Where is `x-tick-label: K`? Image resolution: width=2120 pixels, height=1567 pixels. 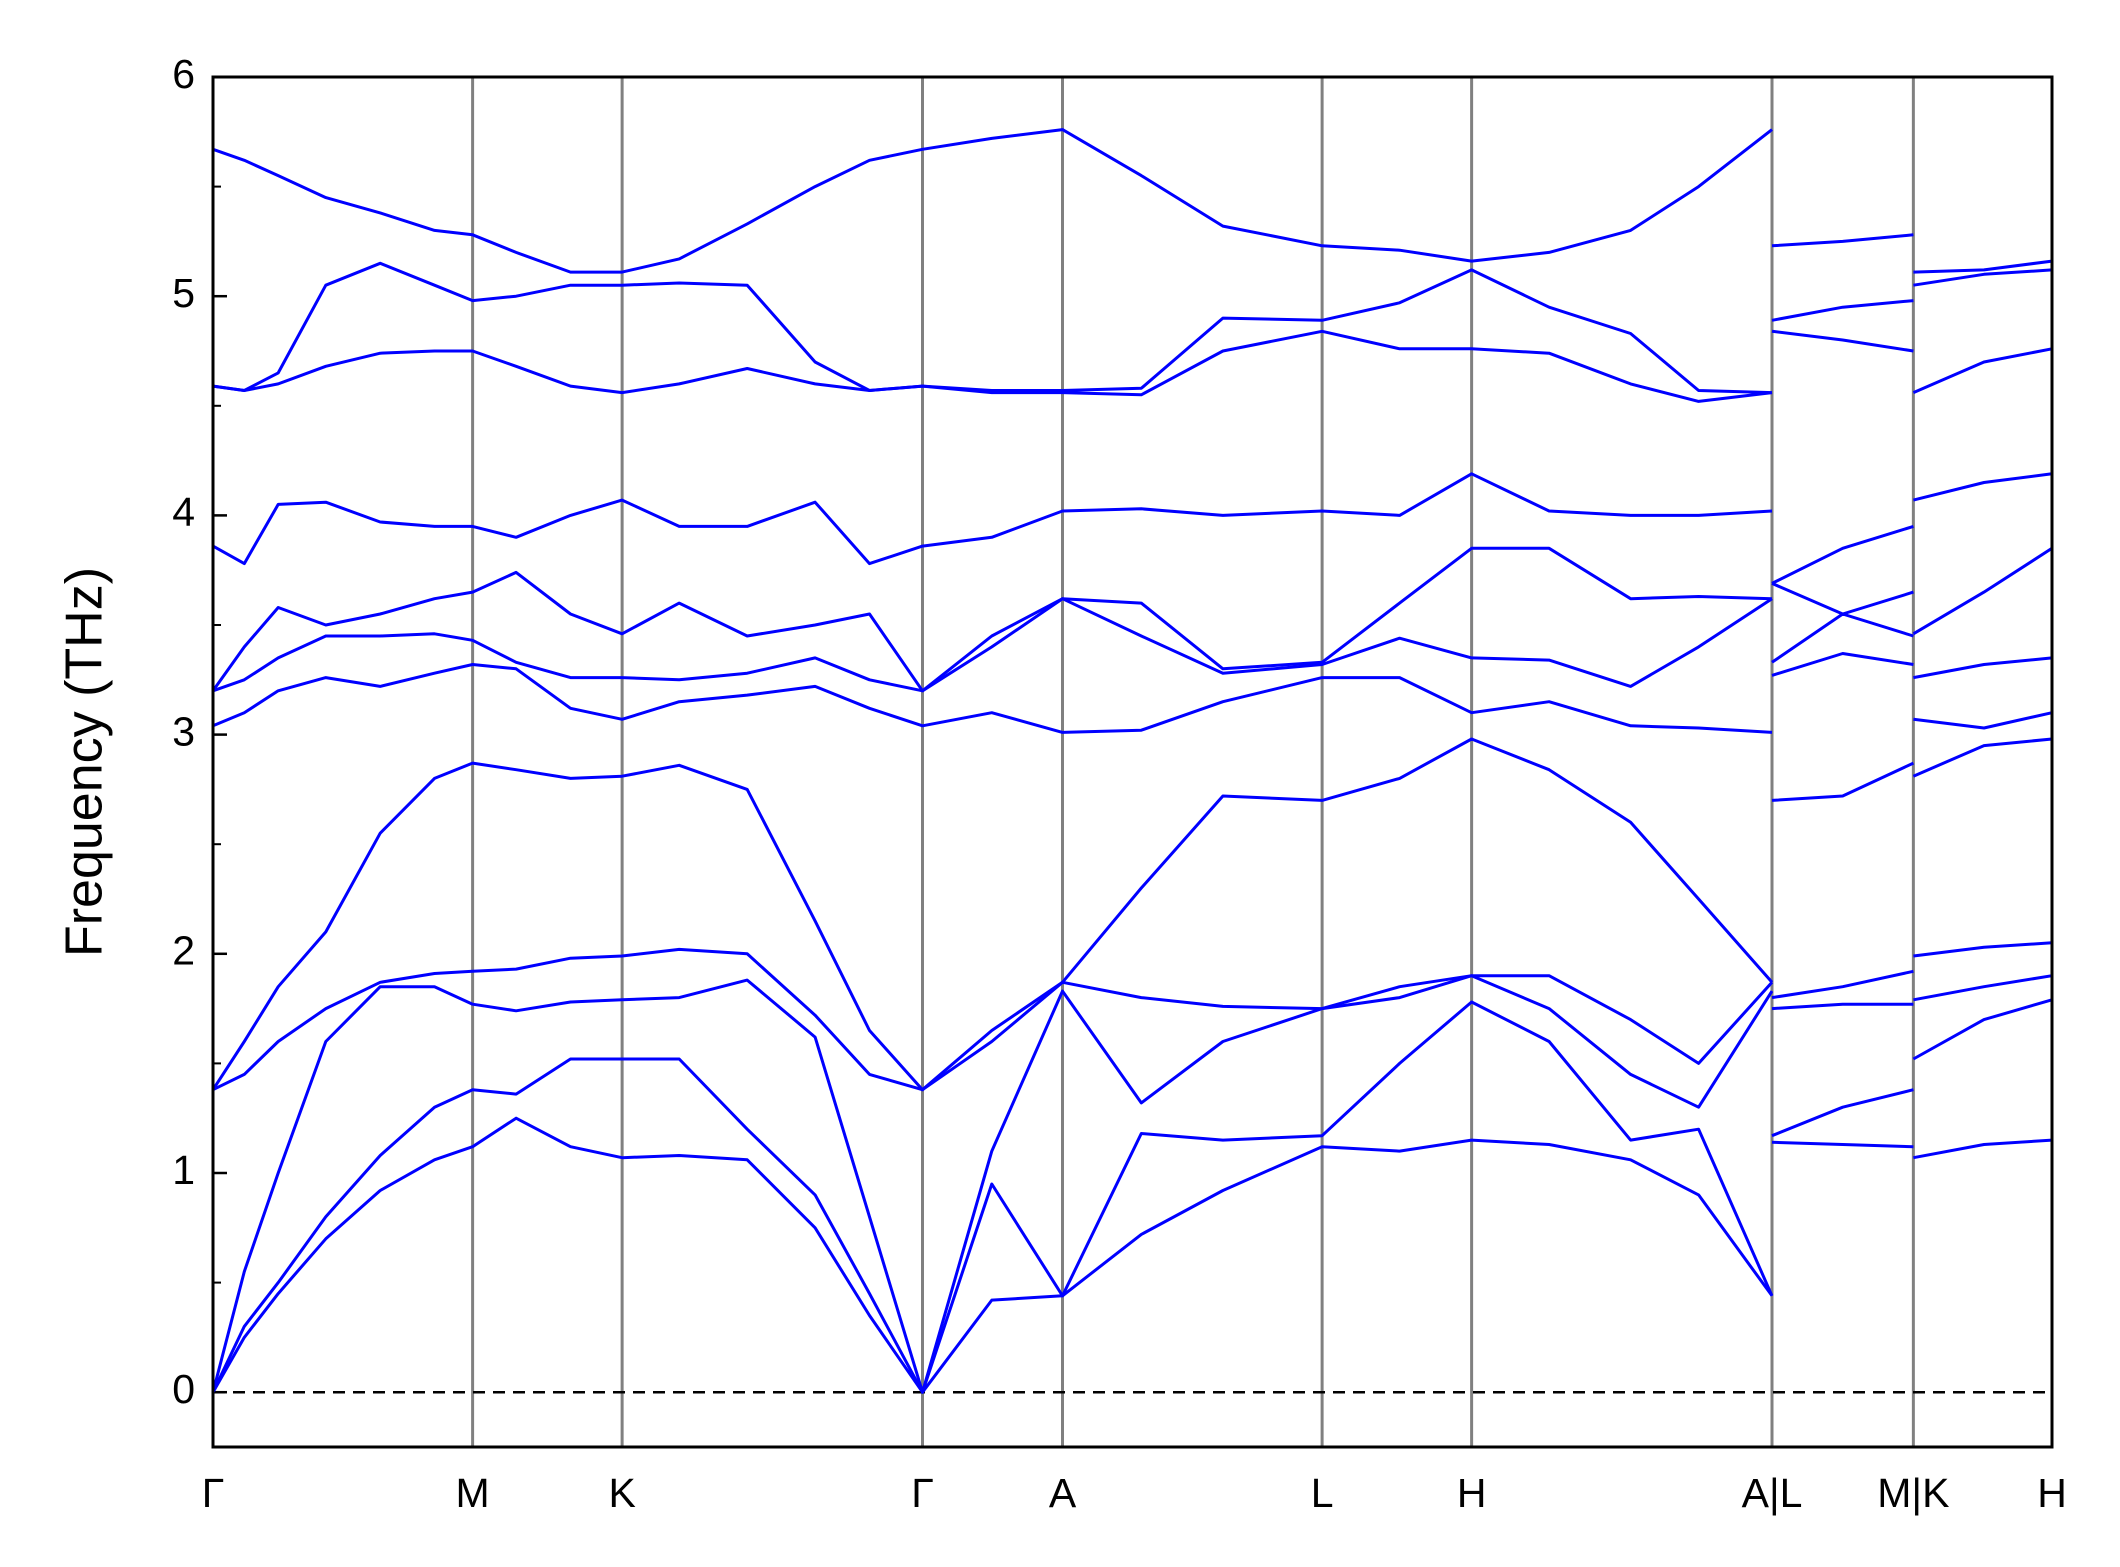
x-tick-label: K is located at coordinates (621, 1493).